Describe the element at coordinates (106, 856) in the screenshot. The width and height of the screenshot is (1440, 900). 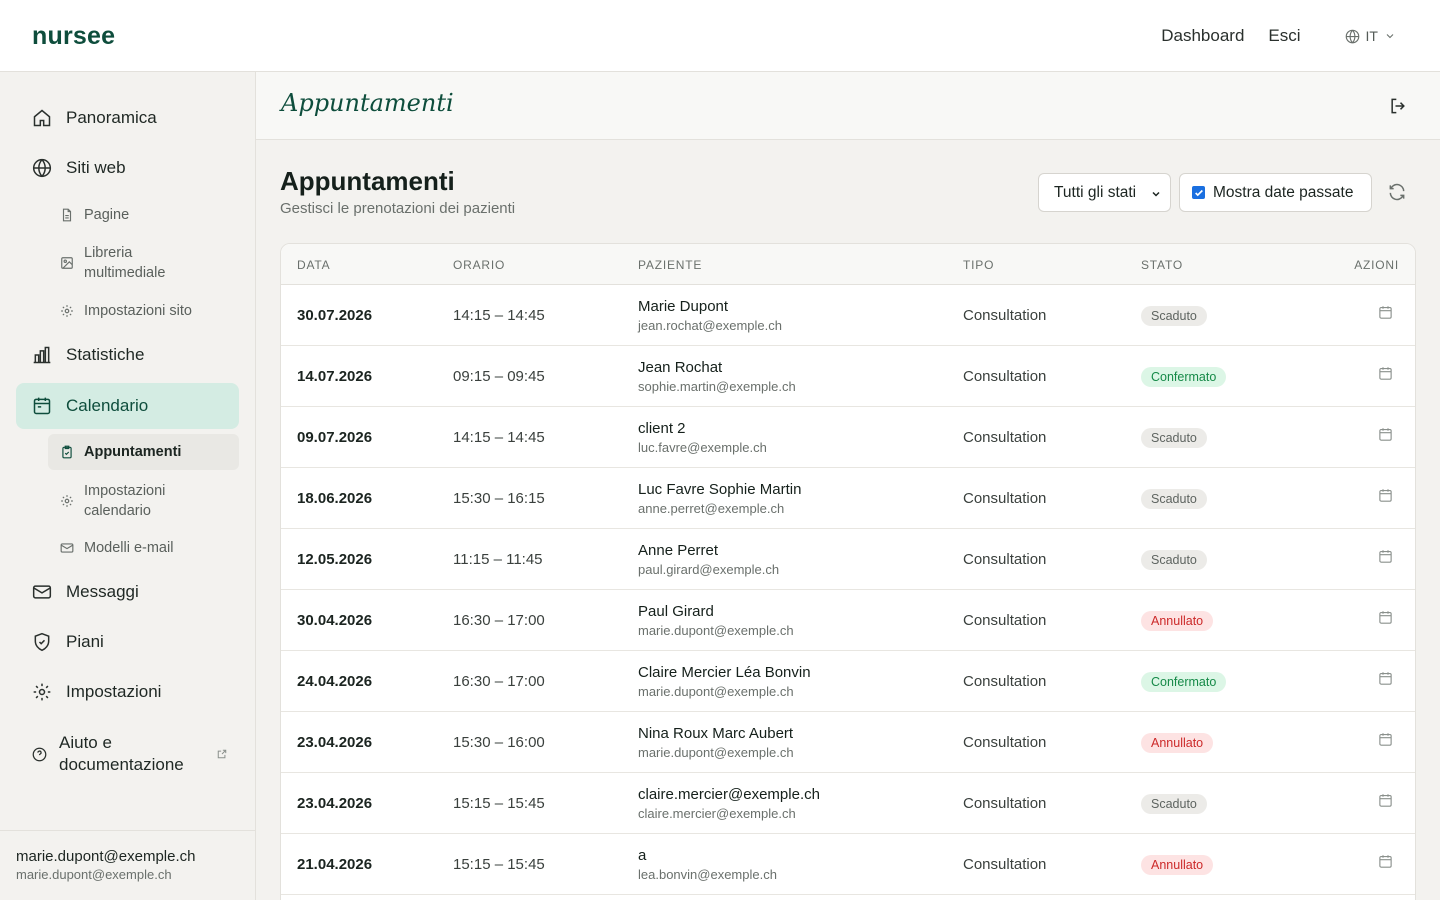
I see `user-name: marie.dupont@exemple.ch` at that location.